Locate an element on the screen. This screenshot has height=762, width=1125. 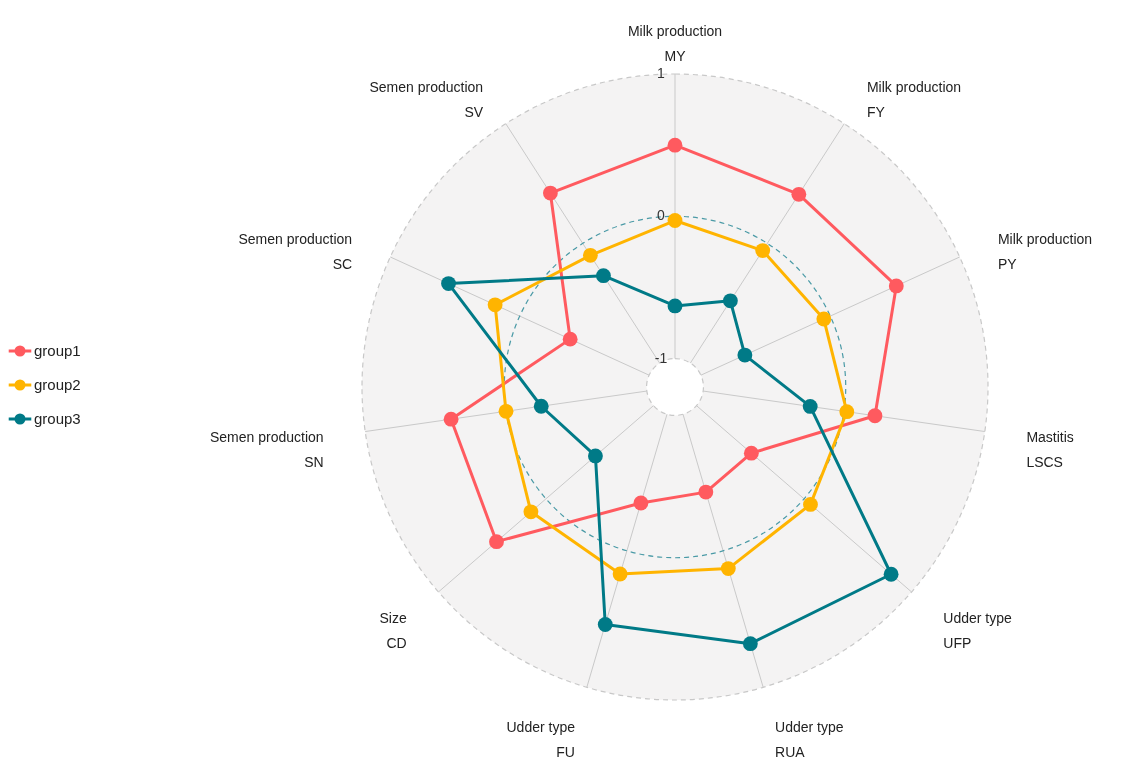
legend-label: group3 is located at coordinates (57, 418).